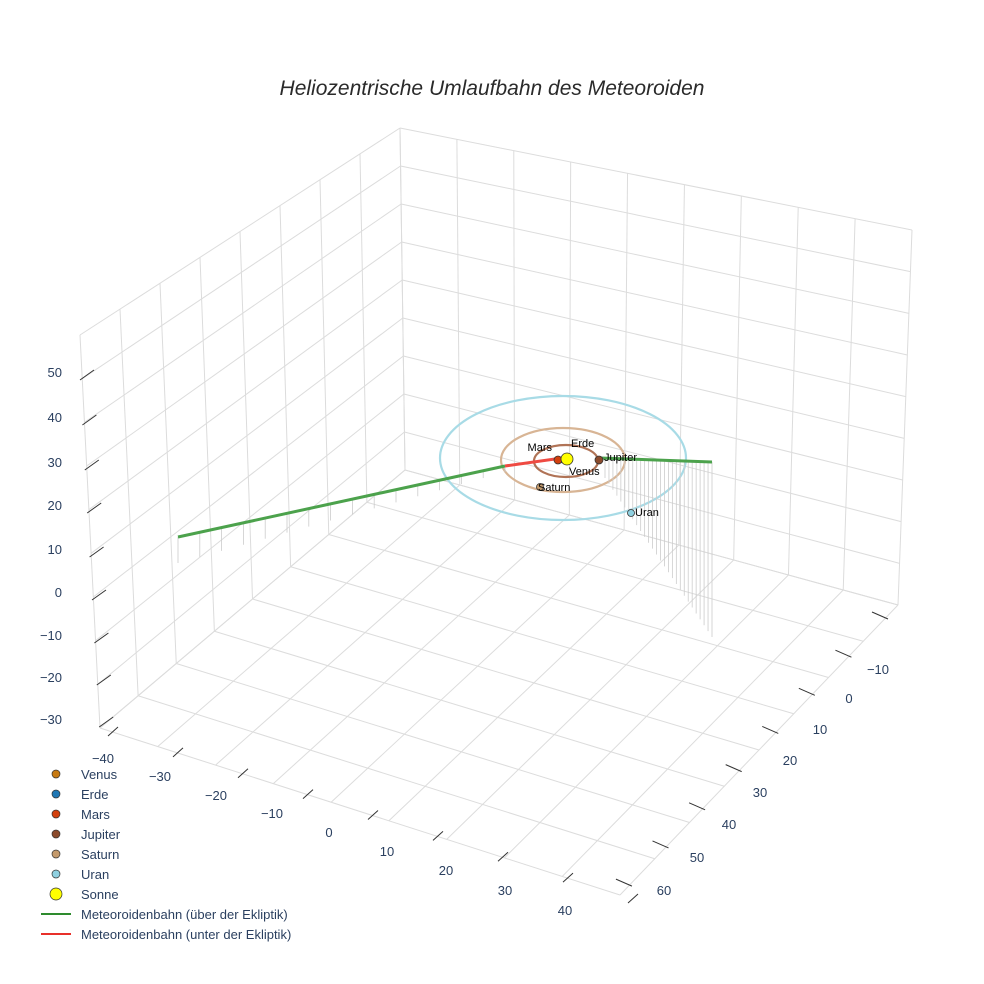  What do you see at coordinates (584, 472) in the screenshot?
I see `planet-label: Venus` at bounding box center [584, 472].